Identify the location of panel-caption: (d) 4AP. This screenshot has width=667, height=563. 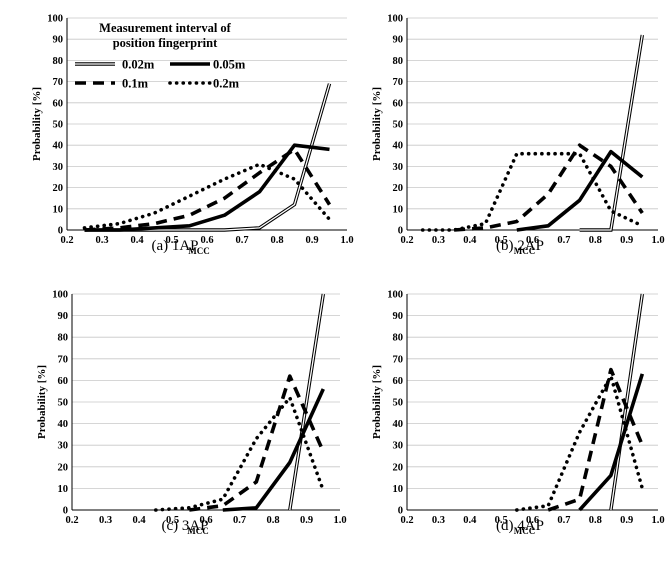
(520, 526).